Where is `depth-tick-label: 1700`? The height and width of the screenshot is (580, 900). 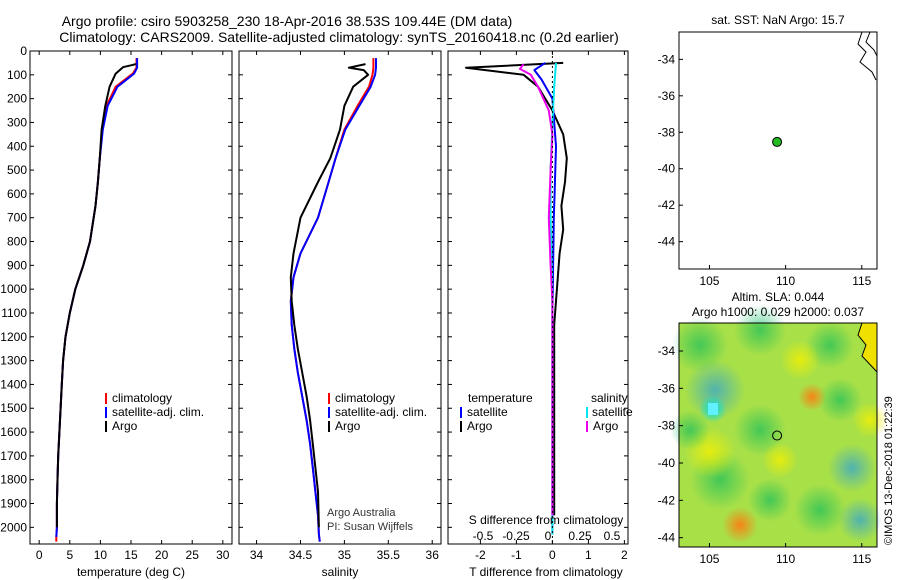
depth-tick-label: 1700 is located at coordinates (13, 456).